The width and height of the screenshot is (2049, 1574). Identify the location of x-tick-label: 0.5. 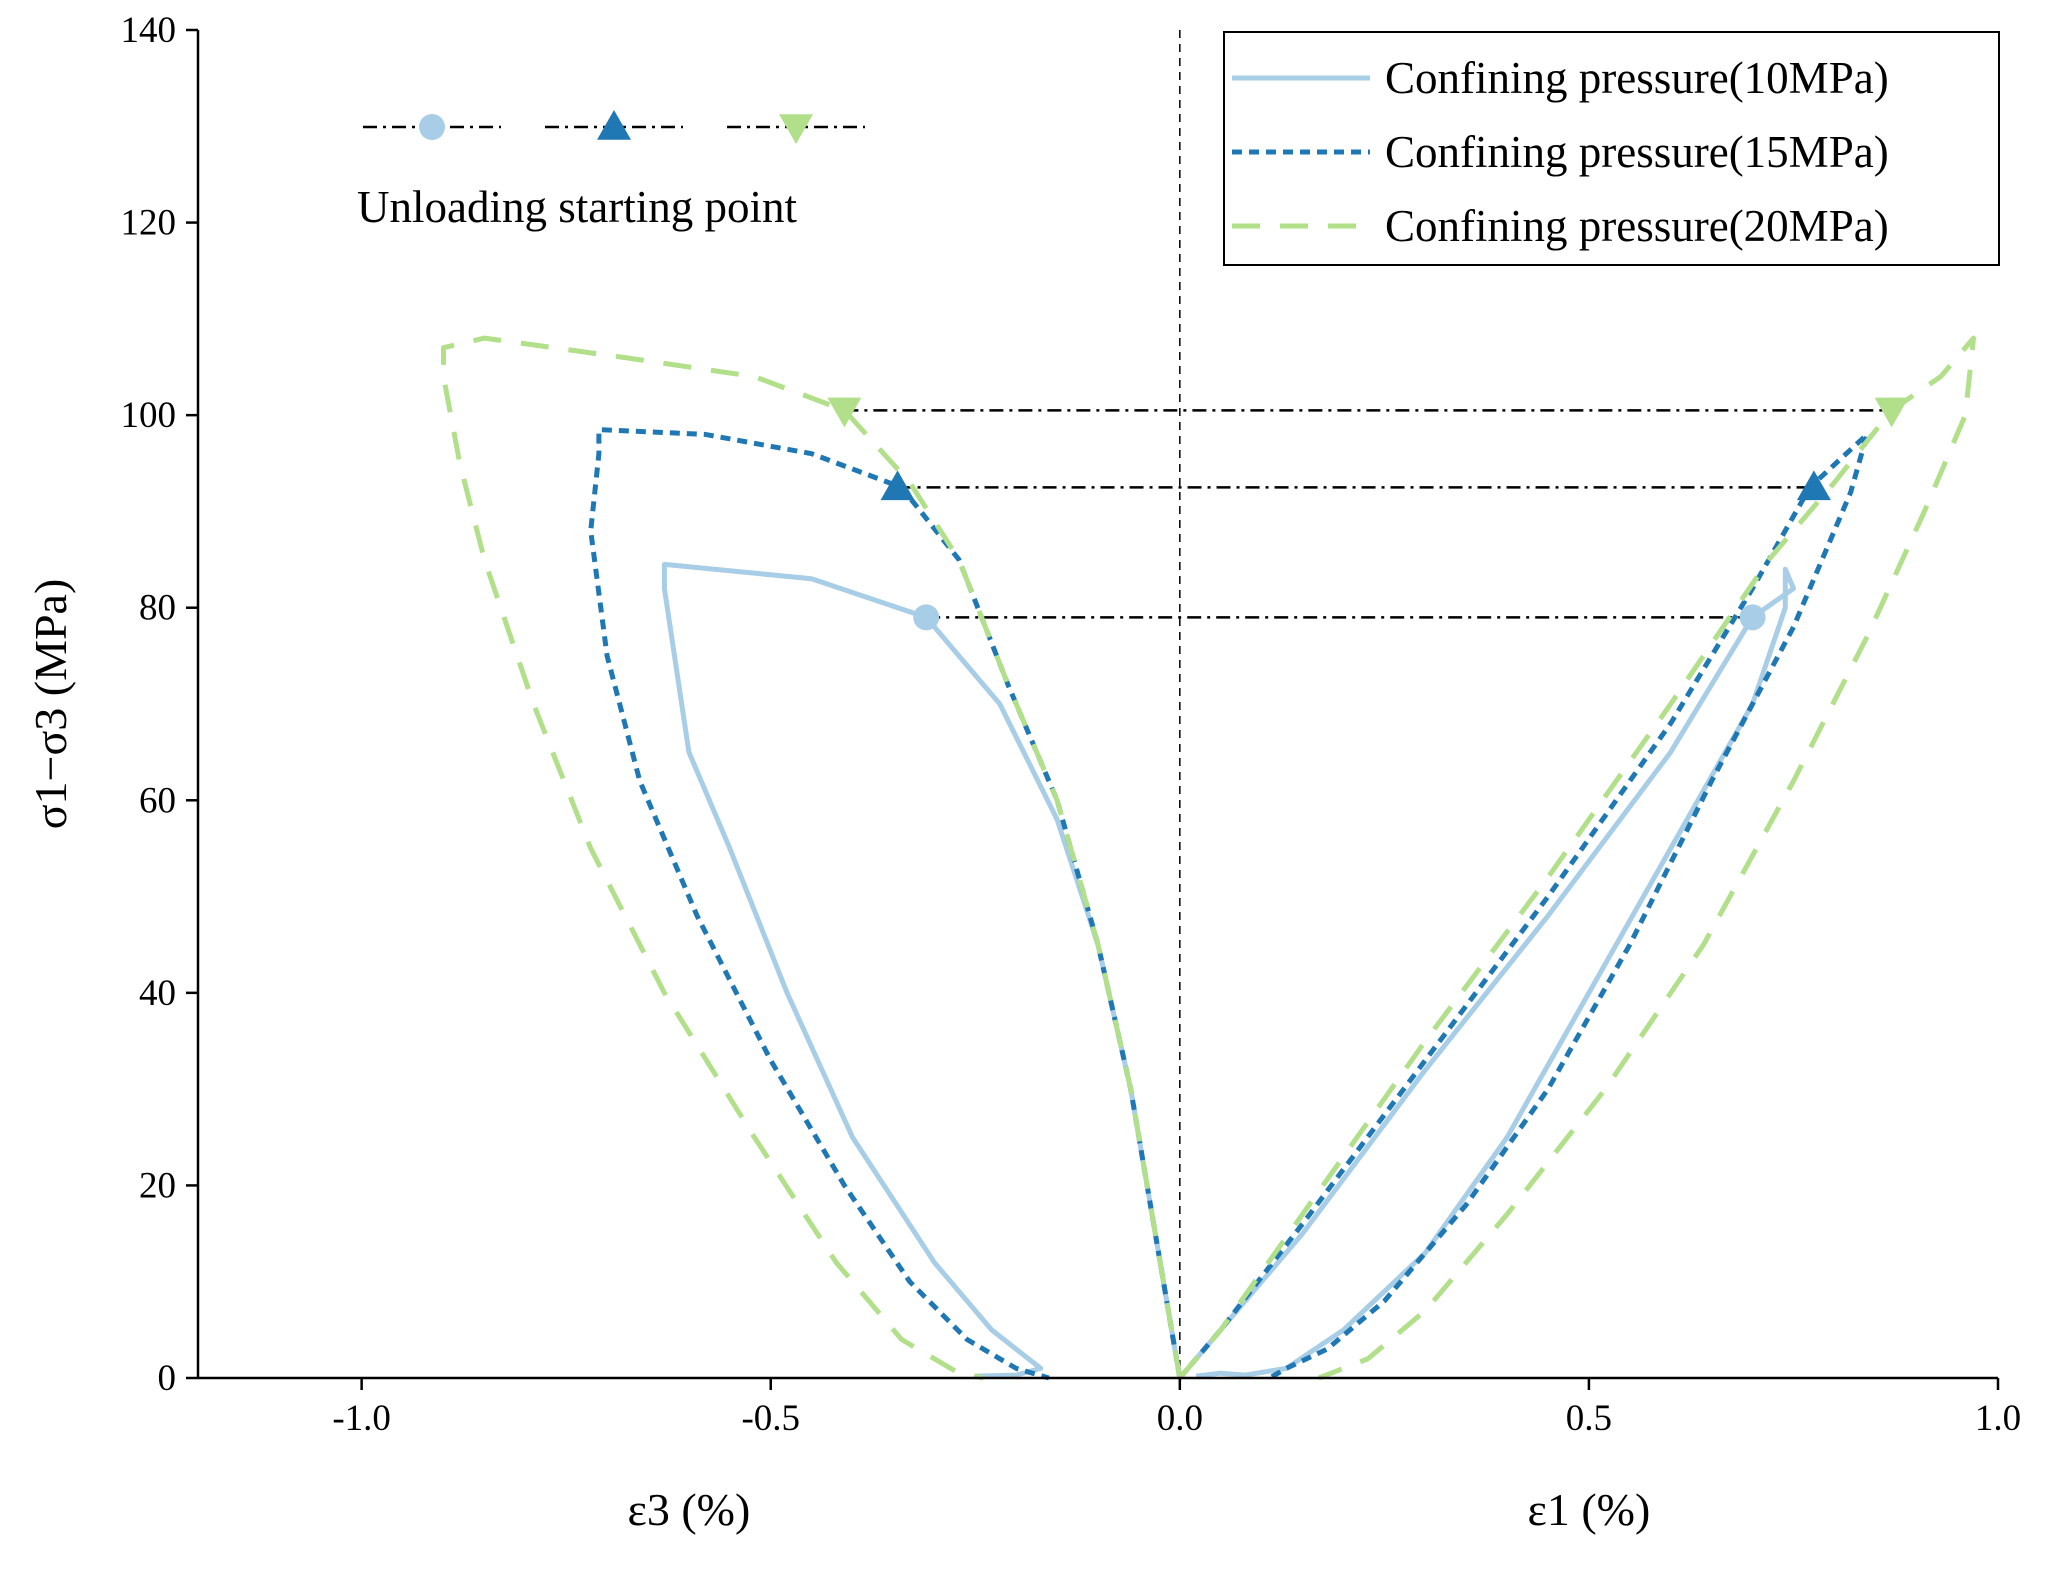
(1589, 1418).